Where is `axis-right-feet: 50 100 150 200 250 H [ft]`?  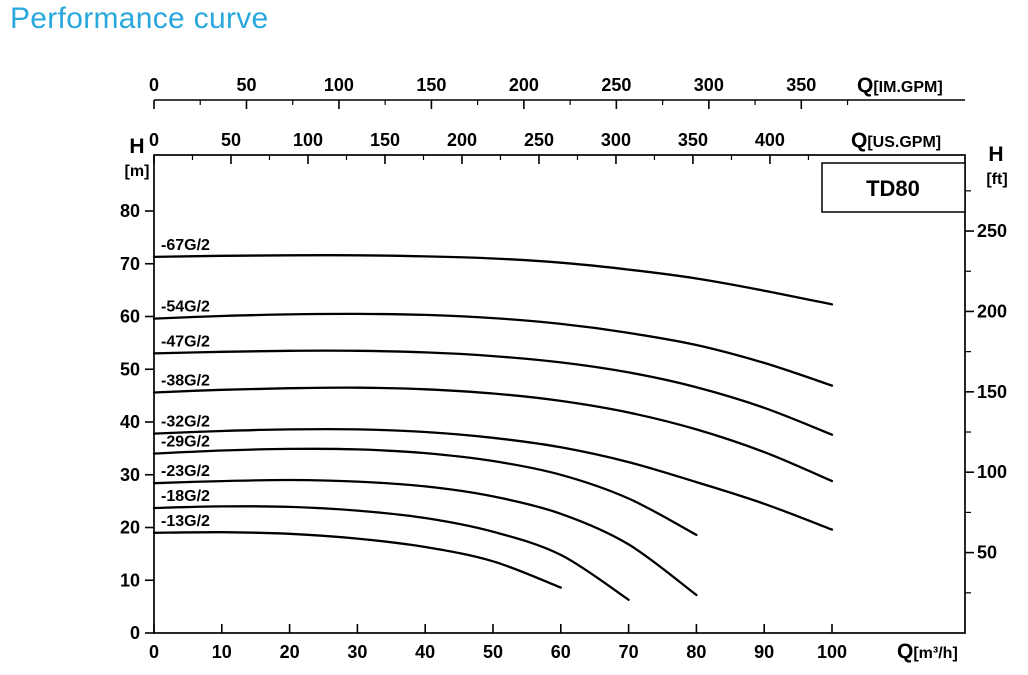
axis-right-feet: 50 100 150 200 250 H [ft] is located at coordinates (986, 368).